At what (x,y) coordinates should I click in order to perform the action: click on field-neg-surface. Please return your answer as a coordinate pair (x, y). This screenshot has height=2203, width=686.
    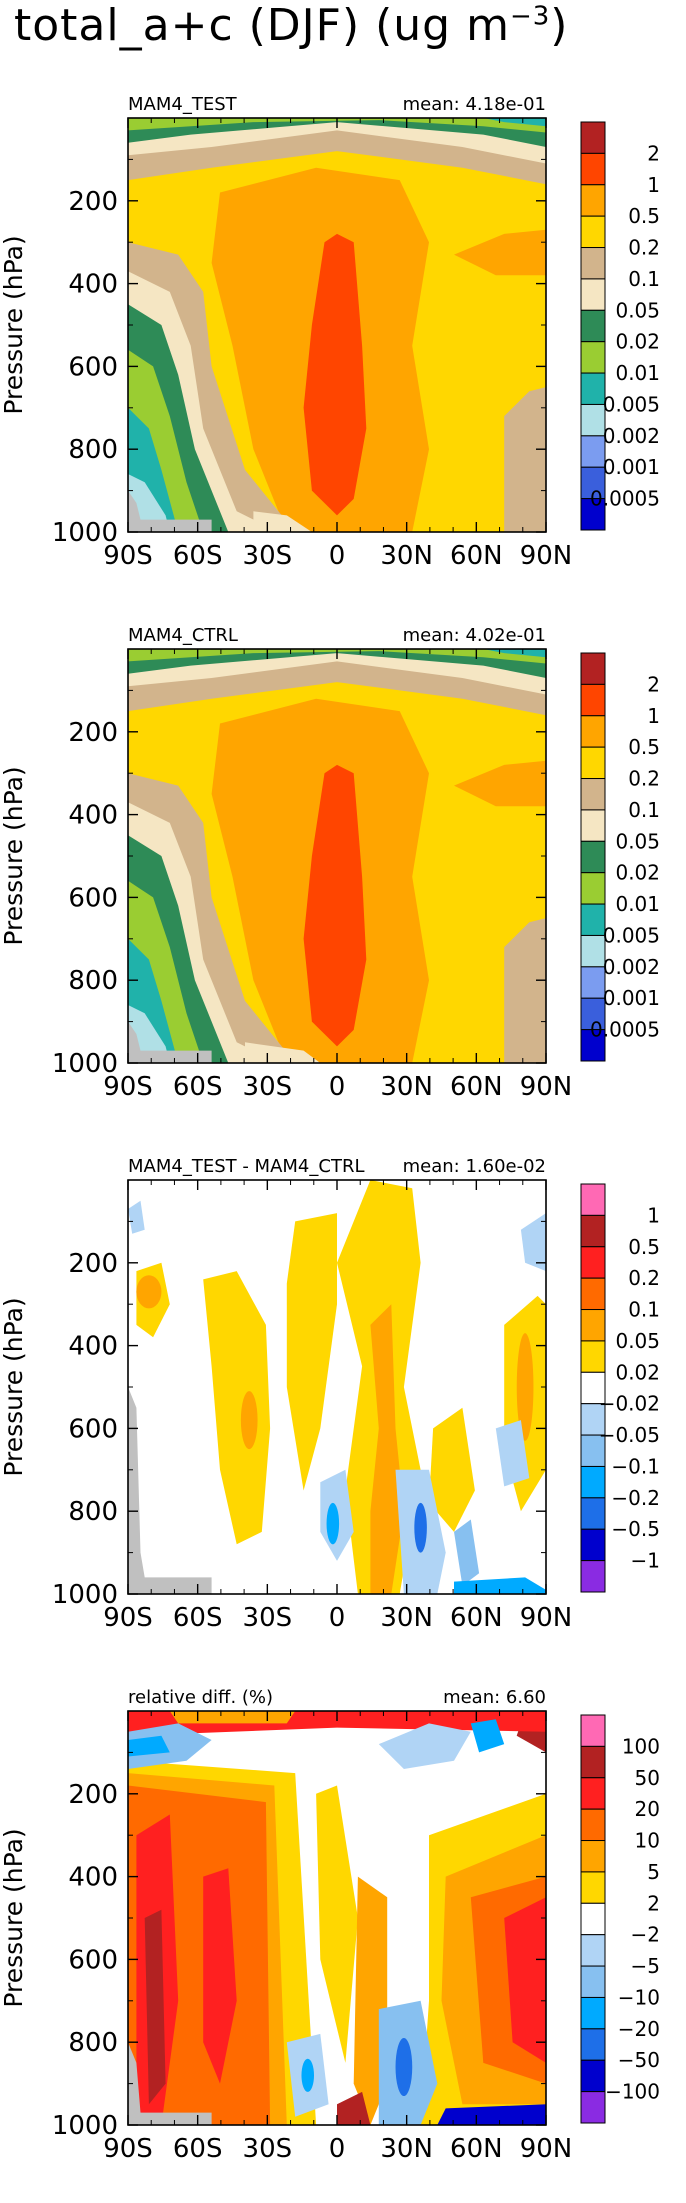
    Looking at the image, I should click on (491, 2114).